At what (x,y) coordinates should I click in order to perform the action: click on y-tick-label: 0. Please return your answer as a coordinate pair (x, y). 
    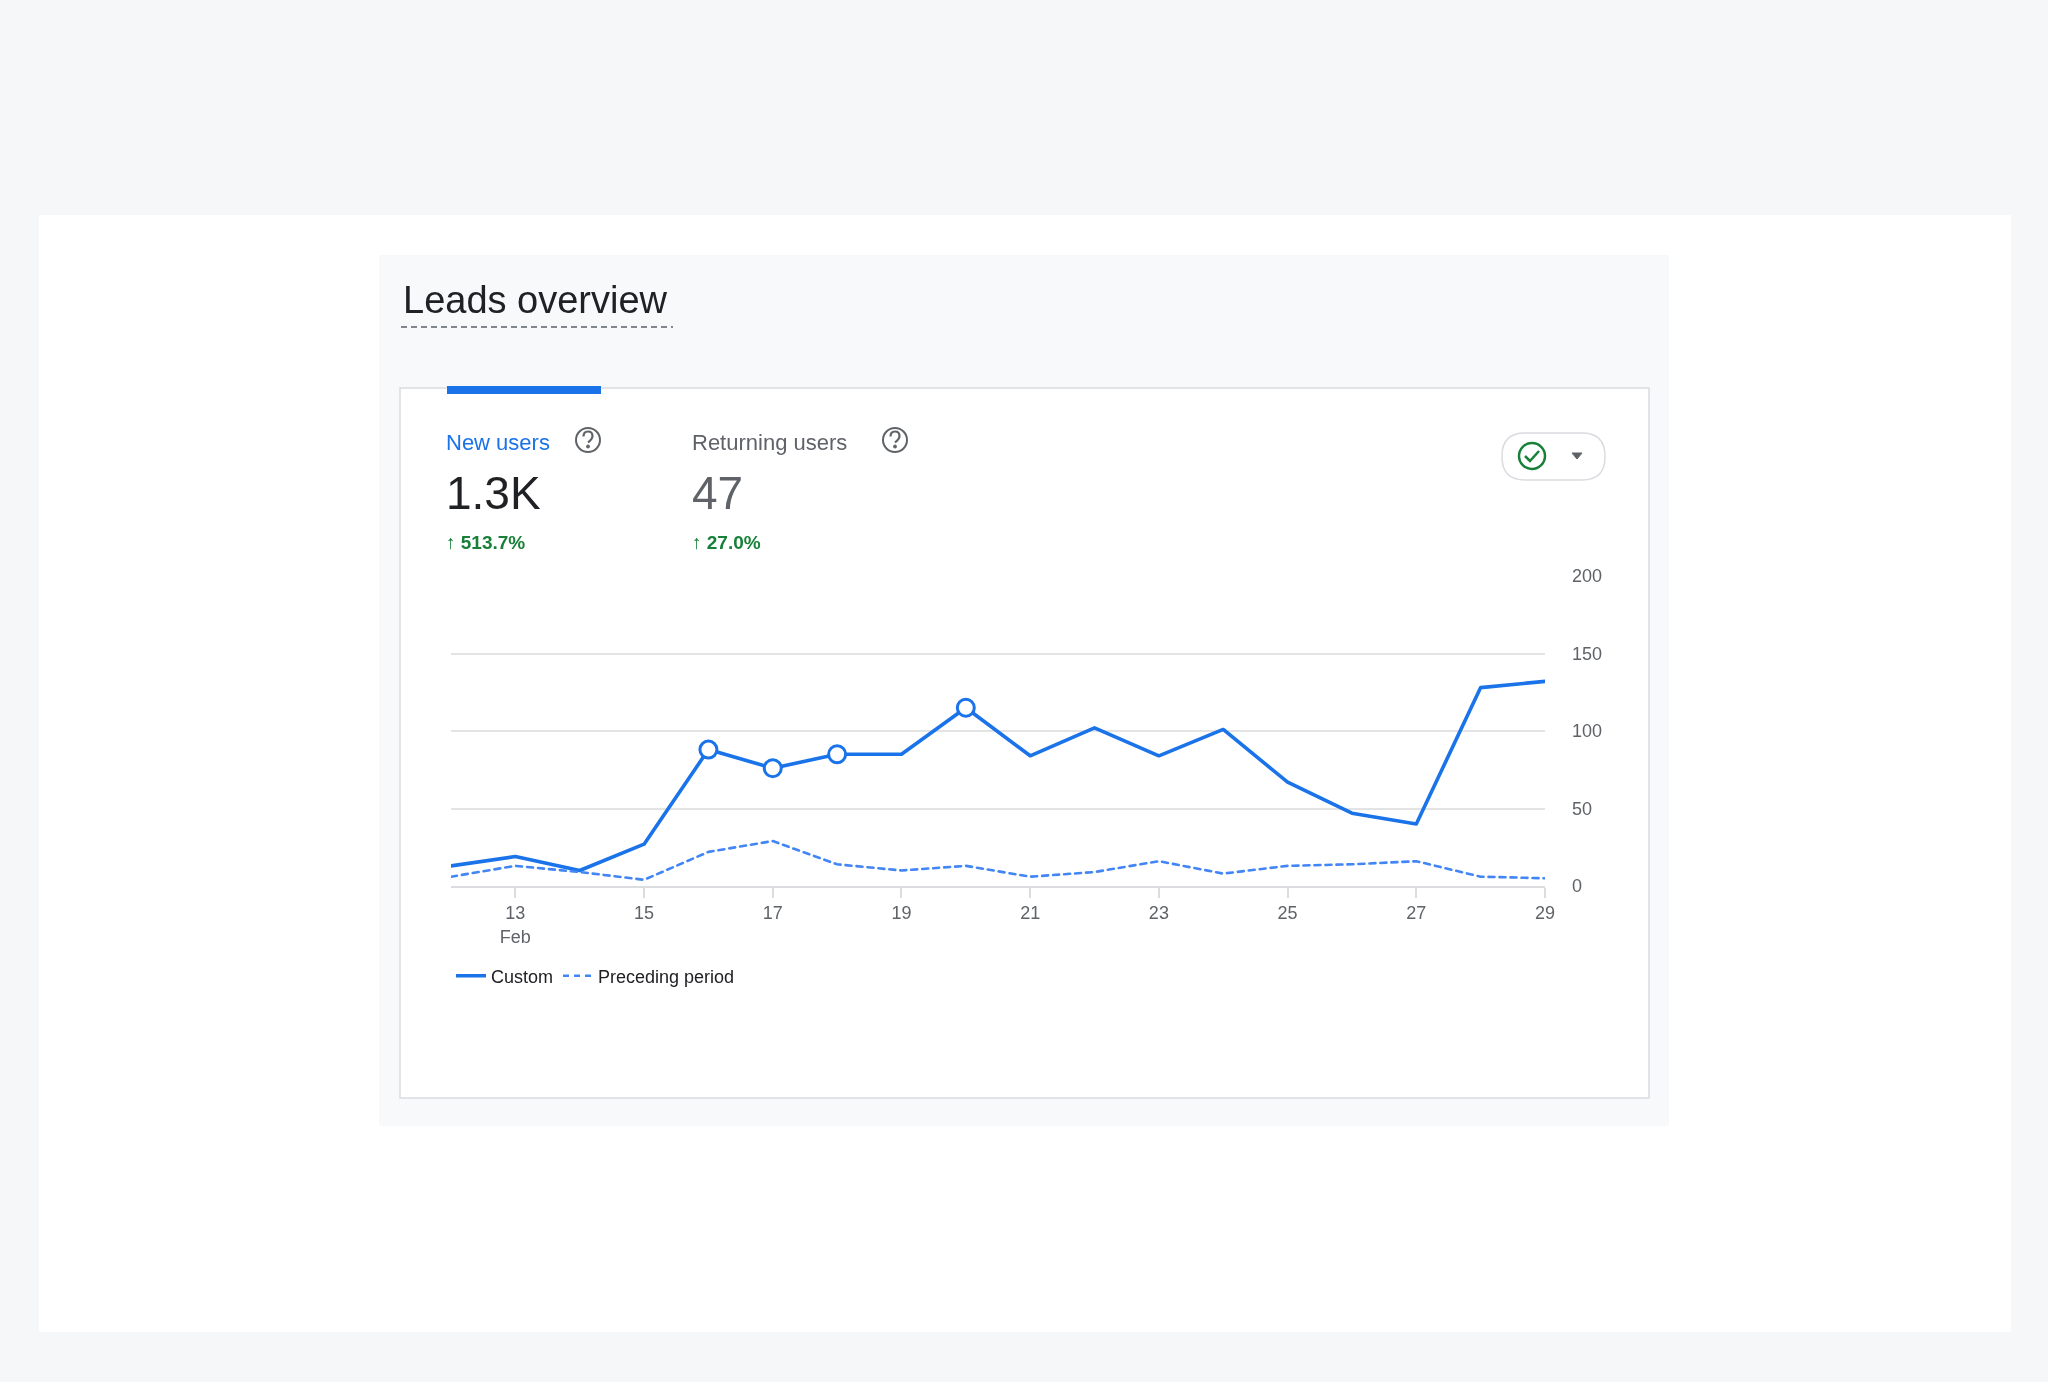
    Looking at the image, I should click on (1577, 886).